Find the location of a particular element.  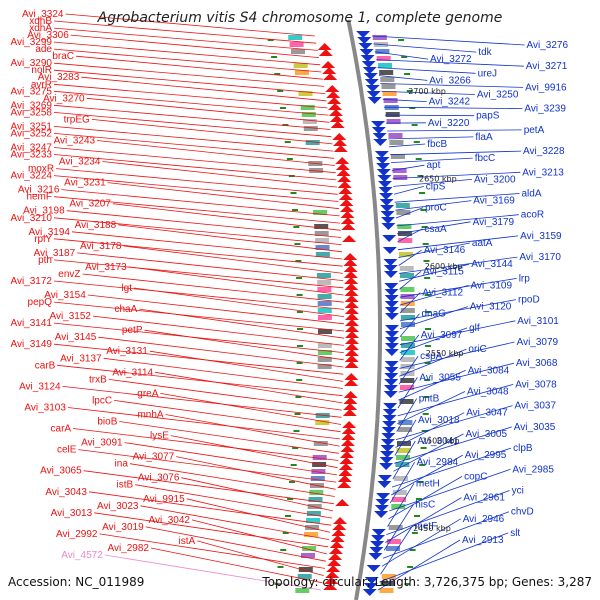

gene-label: Avi_2995 is located at coordinates (486, 455).